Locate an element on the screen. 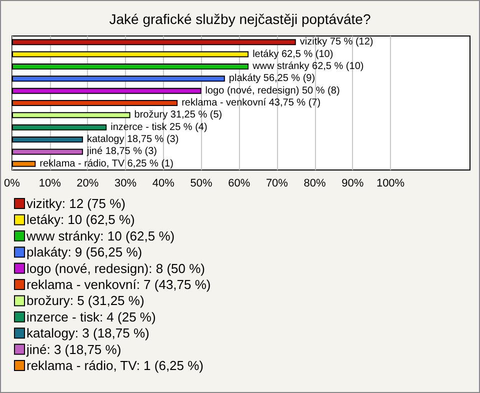 The height and width of the screenshot is (393, 480). data-label: letáky 62,5 % (10) is located at coordinates (293, 54).